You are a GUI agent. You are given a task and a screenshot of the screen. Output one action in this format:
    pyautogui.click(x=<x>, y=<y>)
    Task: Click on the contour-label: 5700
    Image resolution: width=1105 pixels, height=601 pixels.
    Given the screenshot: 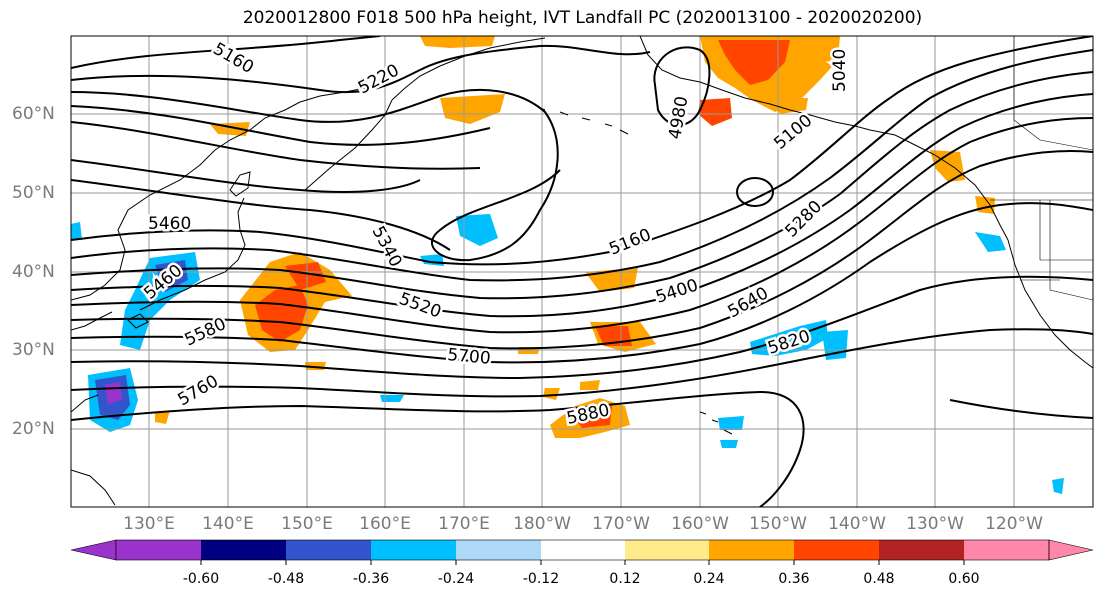 What is the action you would take?
    pyautogui.click(x=469, y=357)
    